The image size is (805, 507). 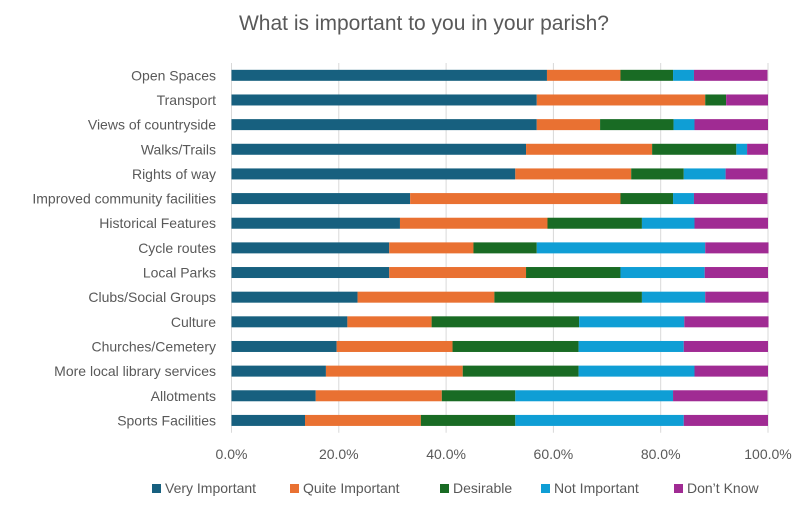 I want to click on category-label: More local library services, so click(x=135, y=371).